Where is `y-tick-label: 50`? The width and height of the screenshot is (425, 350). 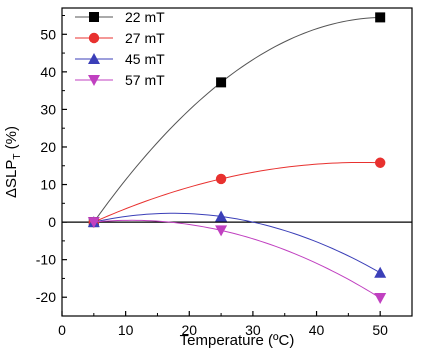
y-tick-label: 50 is located at coordinates (48, 34).